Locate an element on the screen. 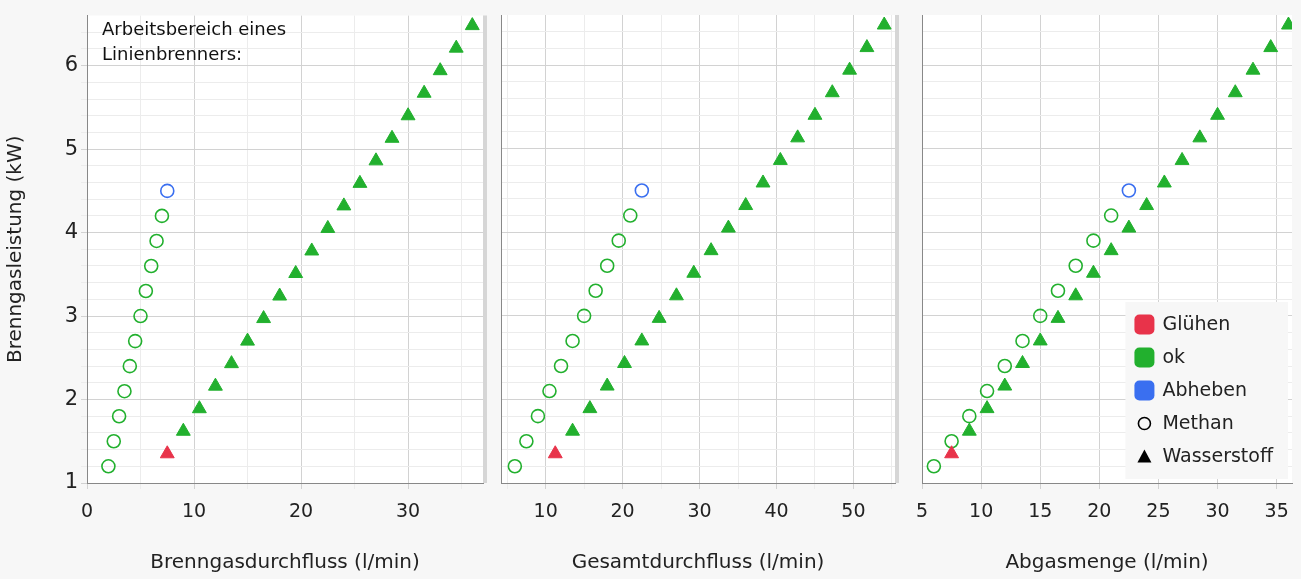 The width and height of the screenshot is (1301, 579). legend-label: Wasserstoff is located at coordinates (1218, 455).